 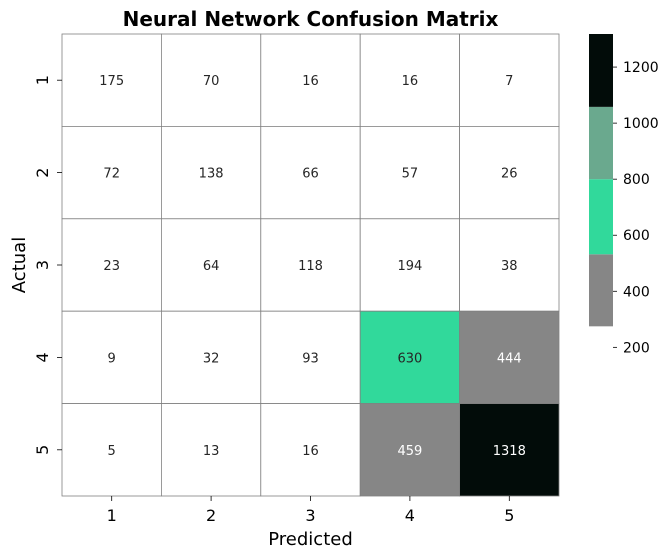 I want to click on y-axis-ticks: 1 2 3 4 5, so click(x=47, y=265).